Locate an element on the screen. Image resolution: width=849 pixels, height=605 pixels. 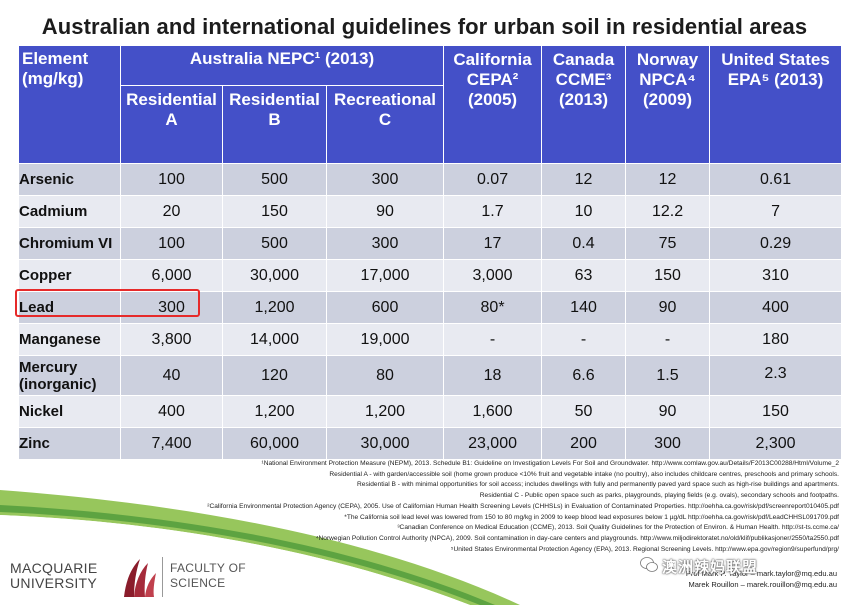
value-canada: 140 is located at coordinates (584, 307).